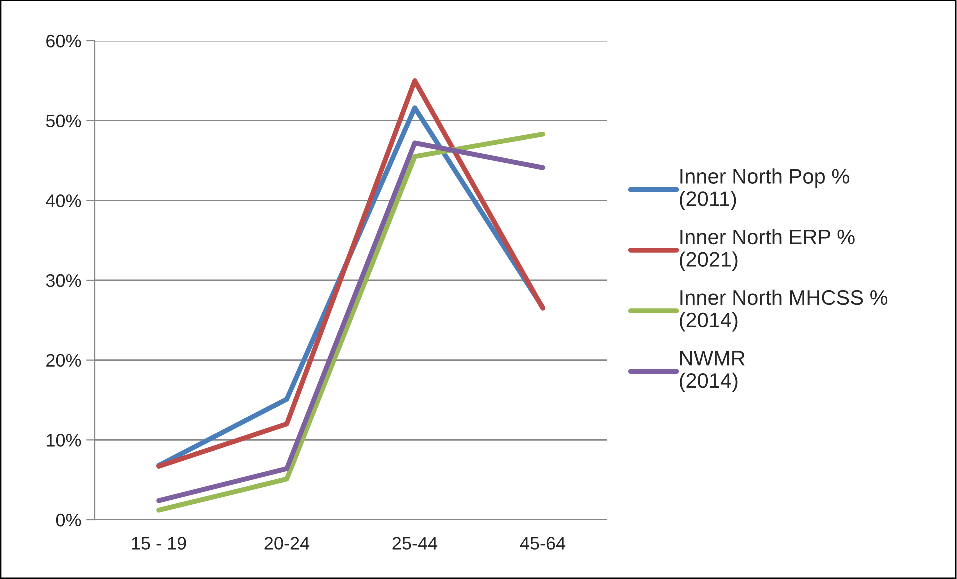 This screenshot has width=957, height=579. Describe the element at coordinates (784, 311) in the screenshot. I see `legend-label: Inner North MHCSS % (2014)` at that location.